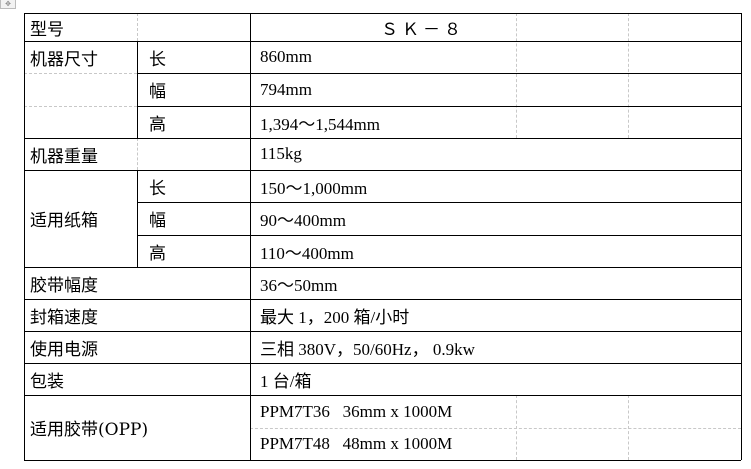 This screenshot has height=469, width=751. What do you see at coordinates (286, 89) in the screenshot?
I see `row-value: 794mm` at bounding box center [286, 89].